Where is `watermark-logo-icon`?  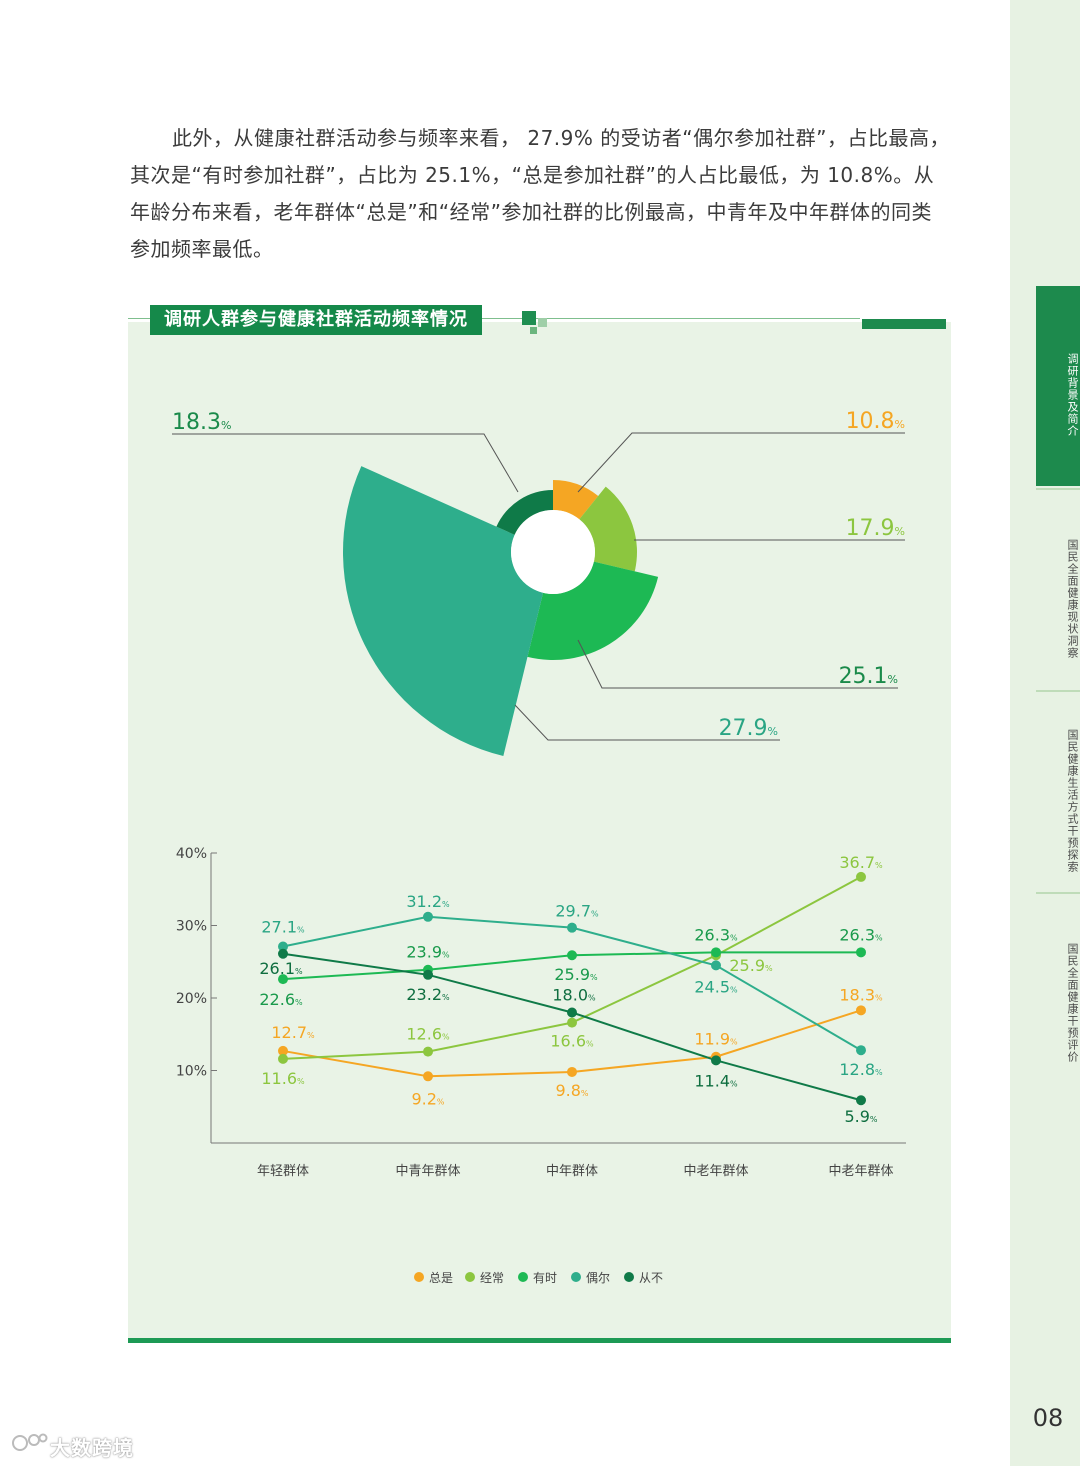 watermark-logo-icon is located at coordinates (30, 1442).